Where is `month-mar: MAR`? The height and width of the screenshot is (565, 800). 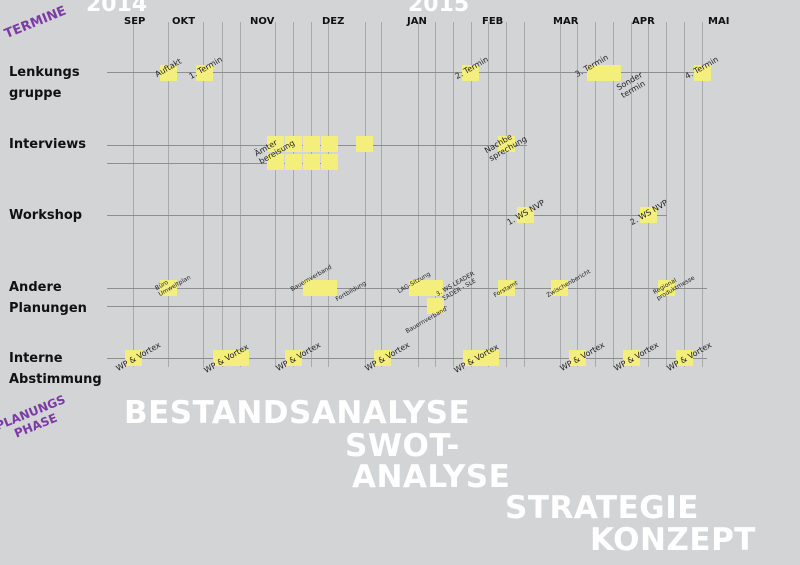
month-mar: MAR is located at coordinates (566, 21).